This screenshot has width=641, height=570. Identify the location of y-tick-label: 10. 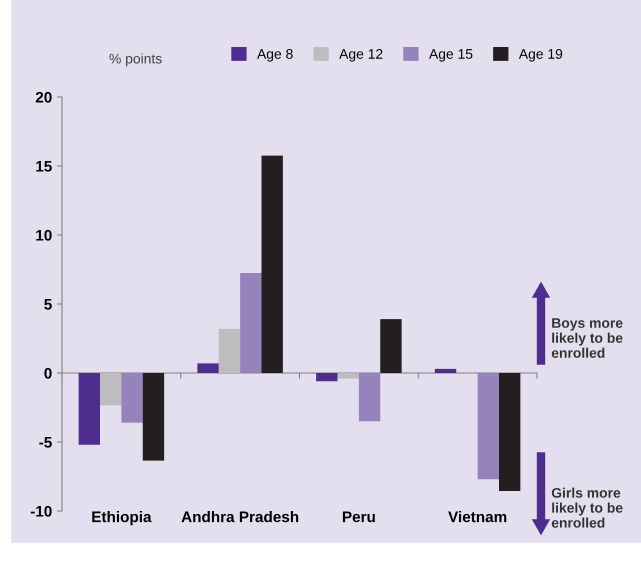
(44, 235).